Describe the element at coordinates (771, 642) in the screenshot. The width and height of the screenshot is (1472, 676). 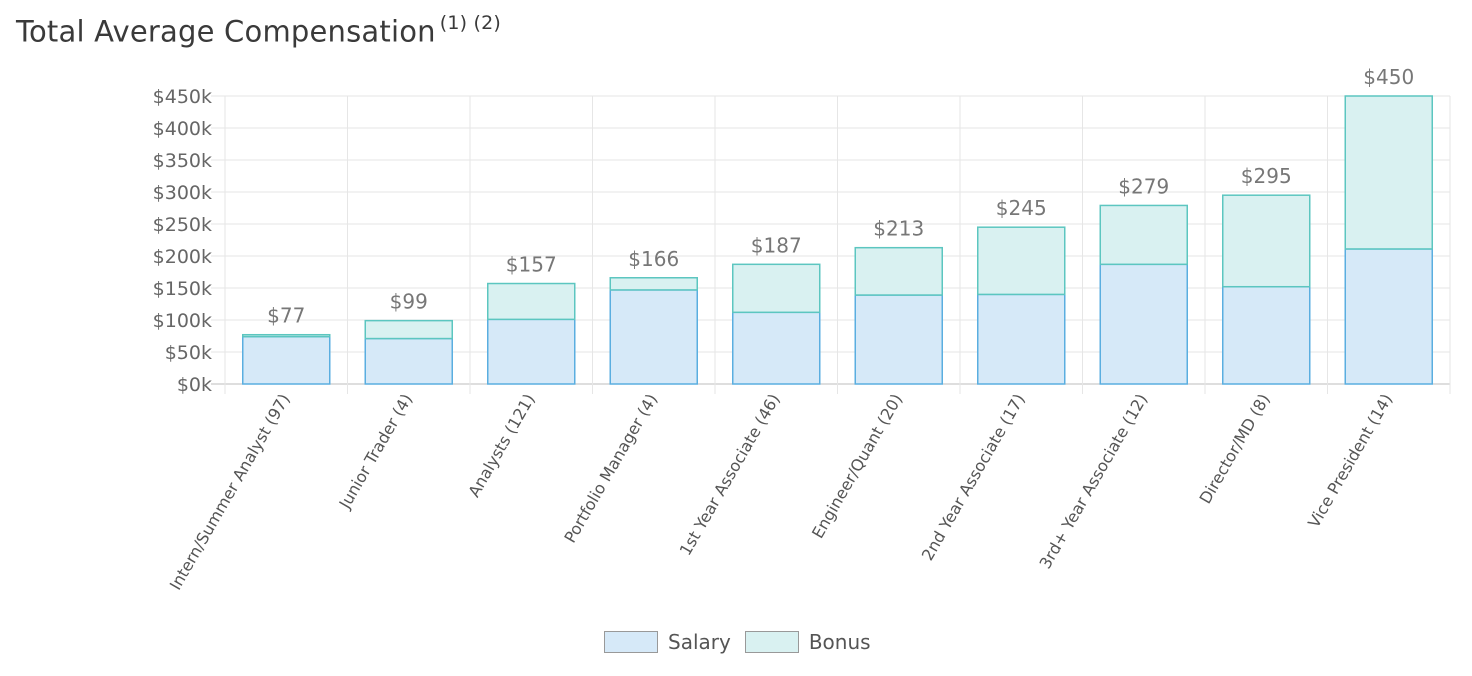
I see `legend-swatch-bonus` at that location.